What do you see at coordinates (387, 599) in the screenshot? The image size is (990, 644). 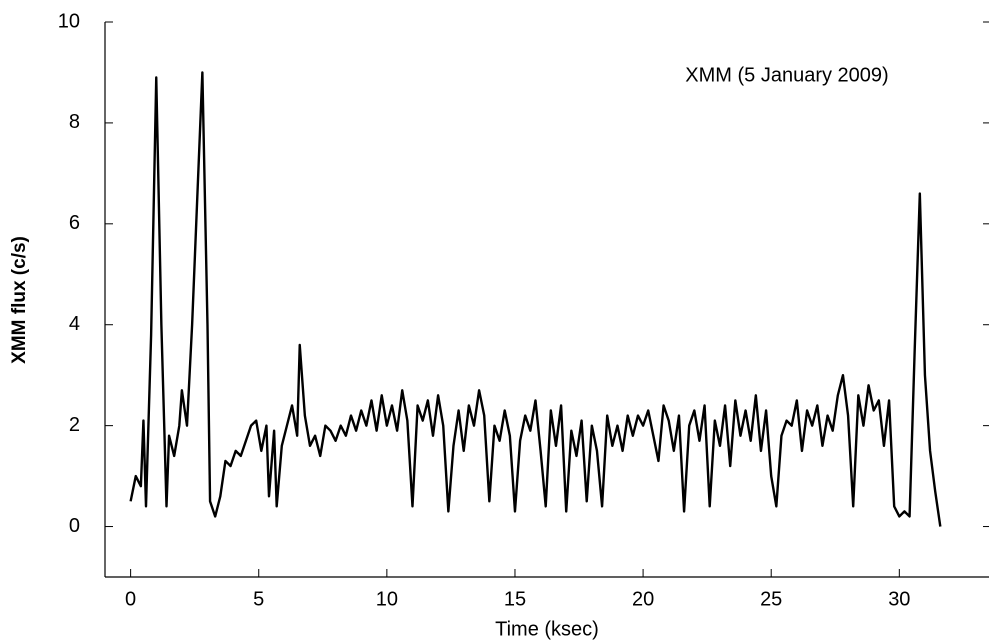 I see `x-tick-label: 10` at bounding box center [387, 599].